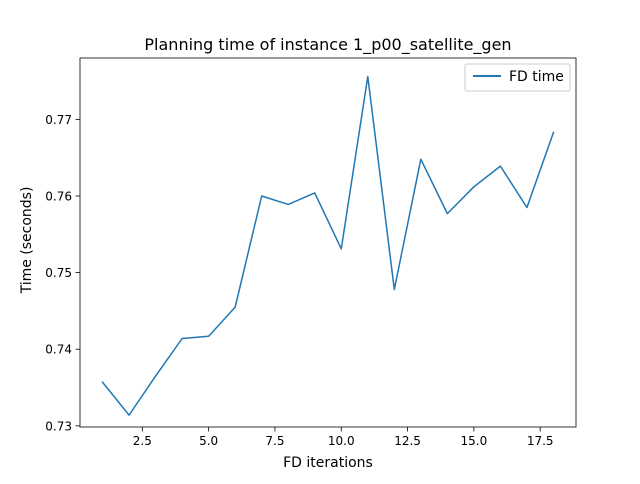  What do you see at coordinates (328, 463) in the screenshot?
I see `x-axis-label: FD iterations` at bounding box center [328, 463].